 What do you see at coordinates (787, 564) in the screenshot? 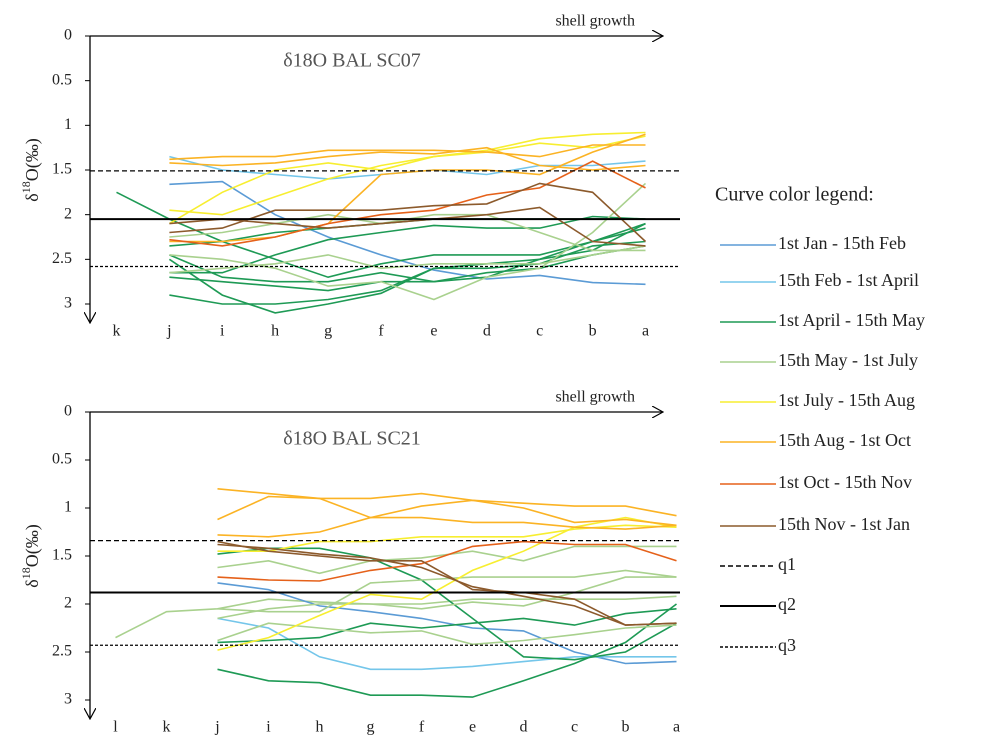
I see `legend-label: q1` at bounding box center [787, 564].